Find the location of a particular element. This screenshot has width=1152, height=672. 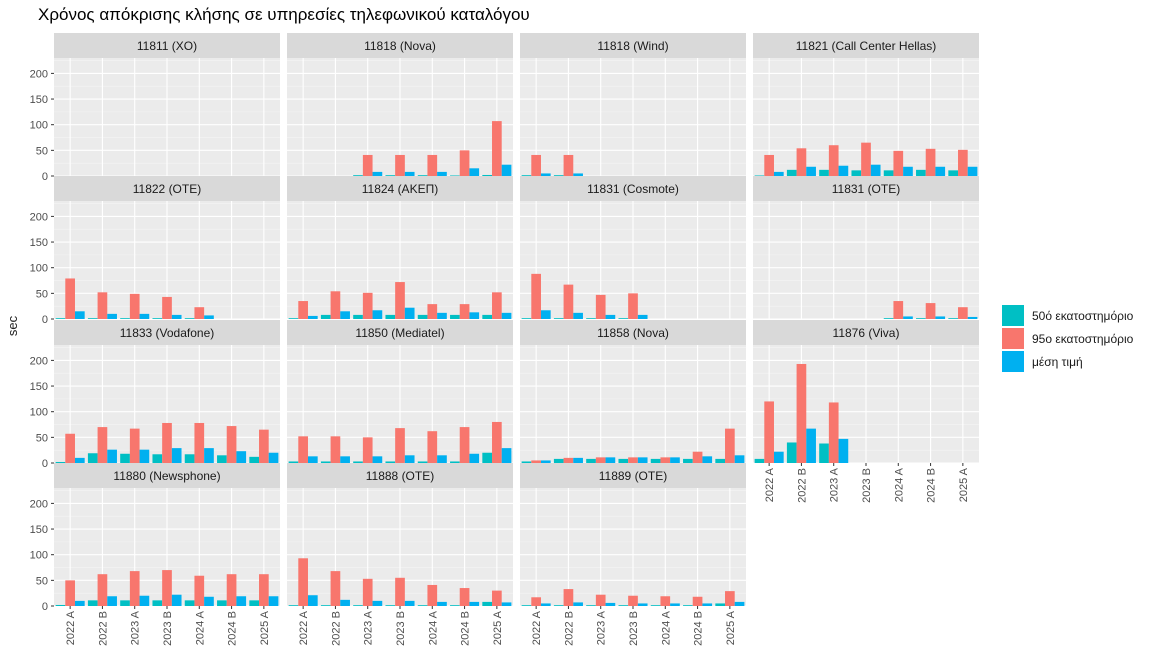

x-tick-label: 2024 A is located at coordinates (433, 627).